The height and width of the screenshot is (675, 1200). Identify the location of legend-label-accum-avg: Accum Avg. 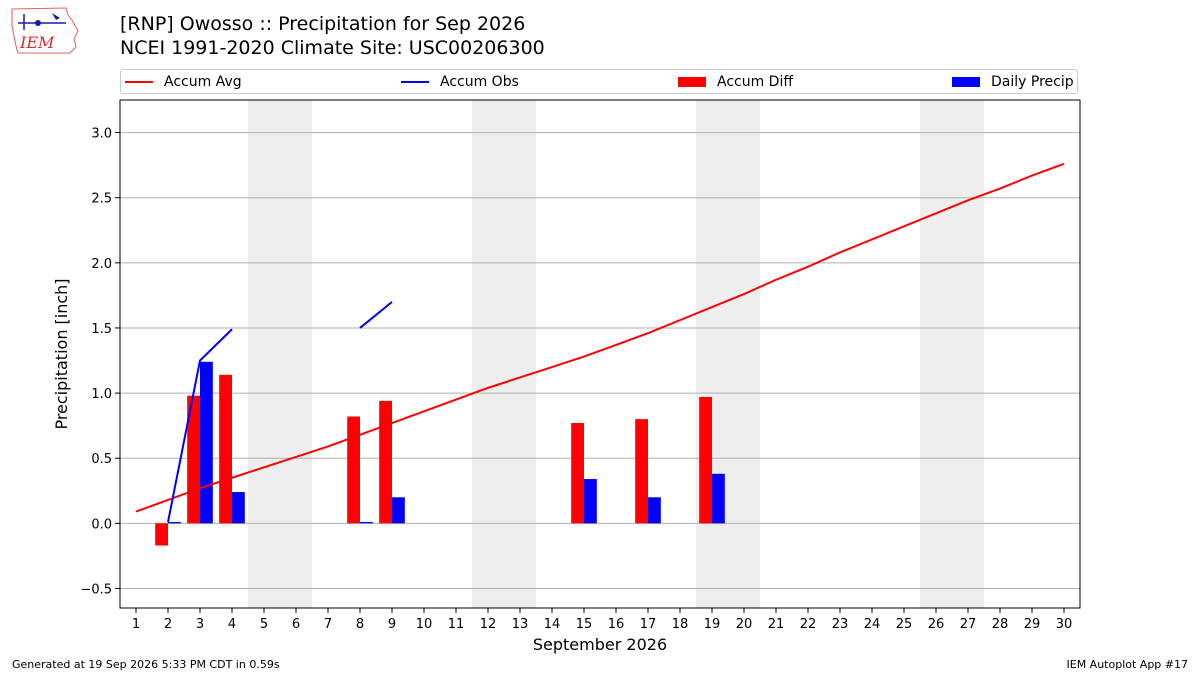
(203, 82).